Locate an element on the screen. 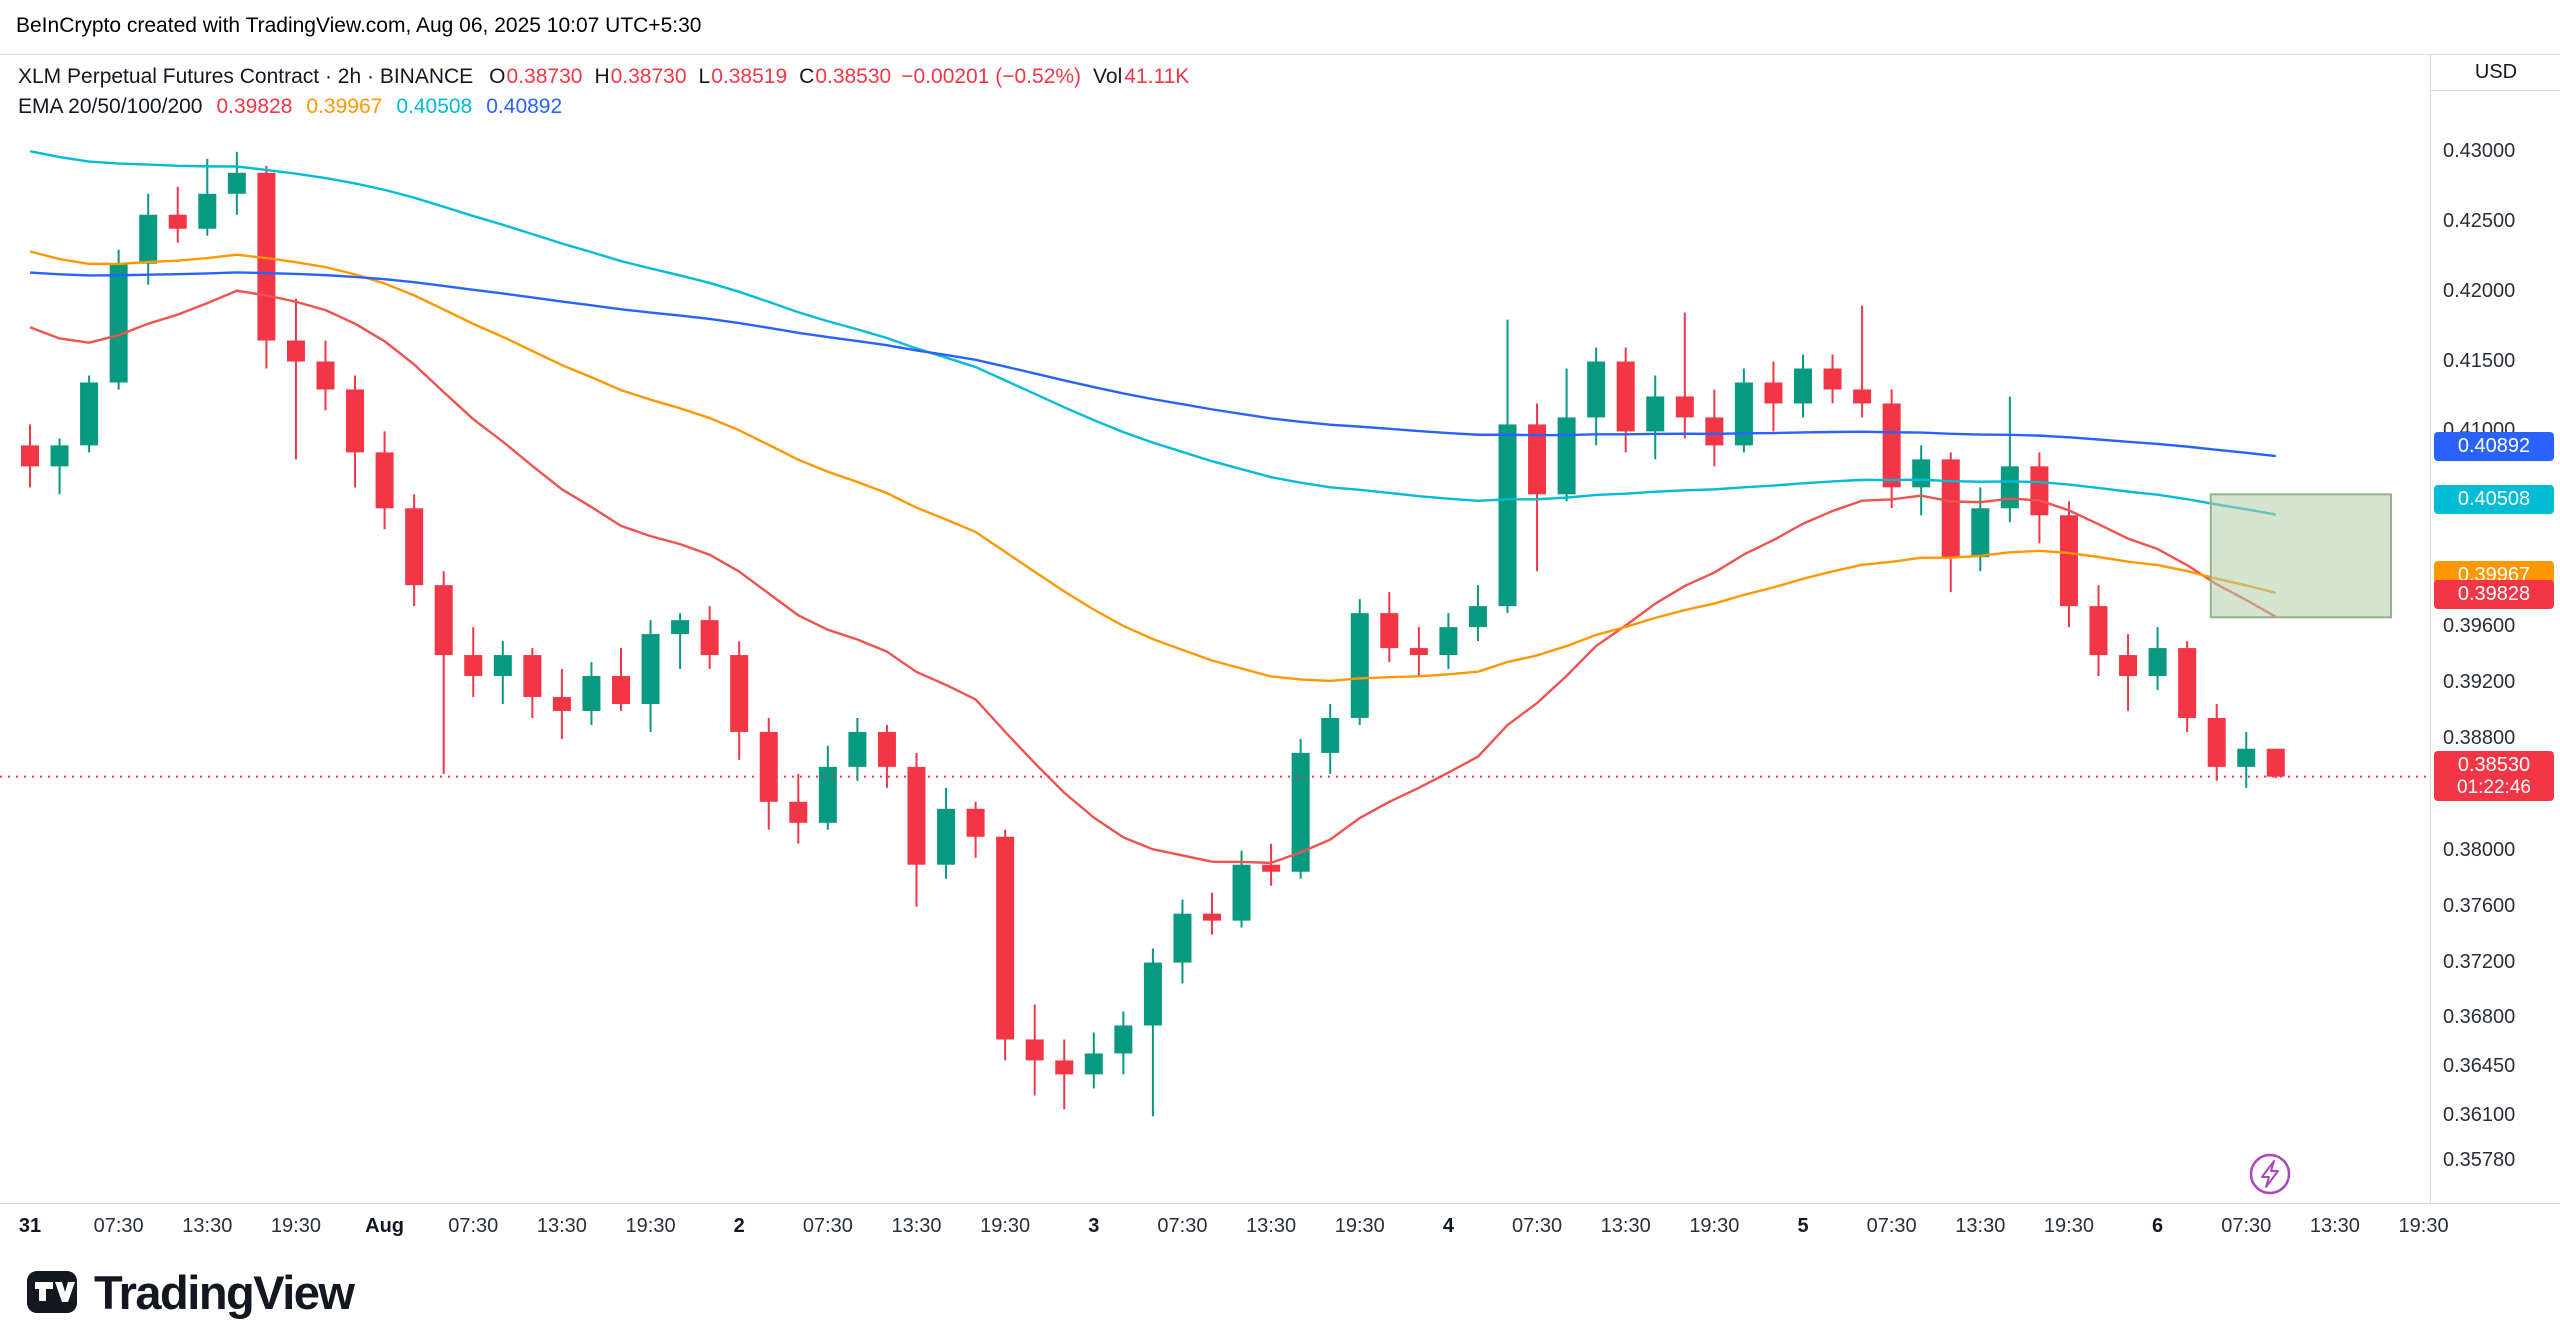  time-tick-label: 6 is located at coordinates (2158, 1226).